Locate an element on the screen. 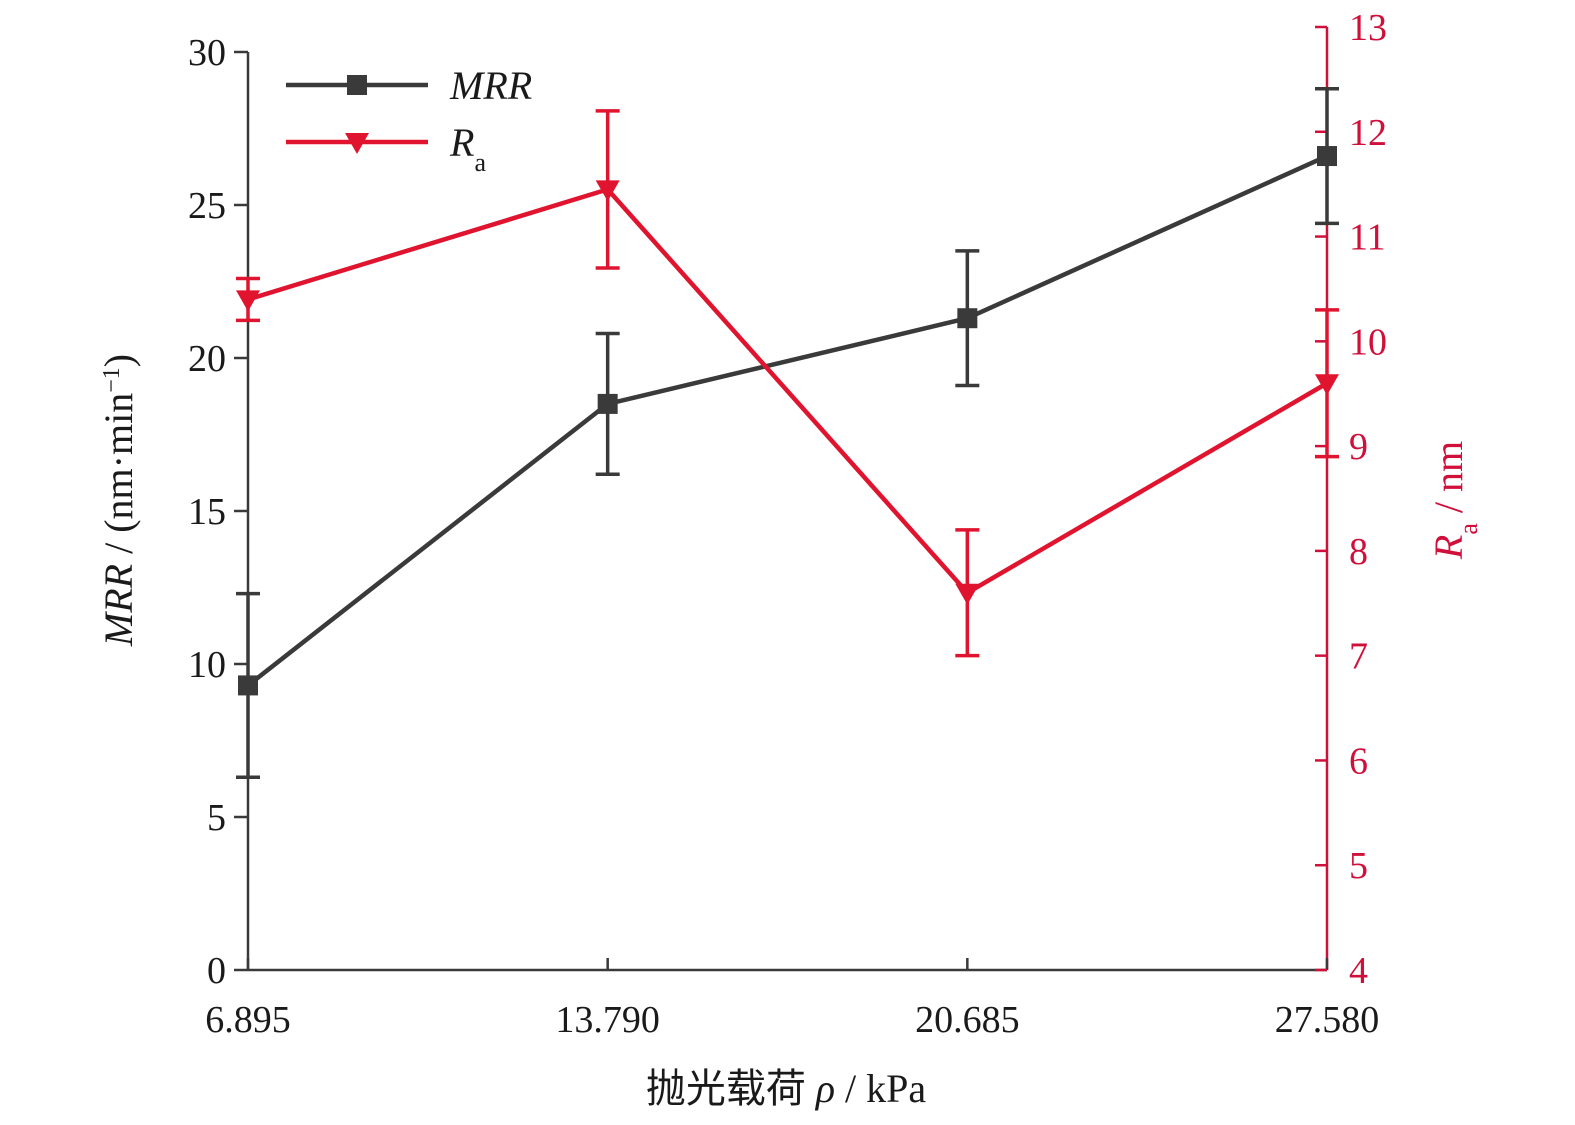  left-y-axis-title-close: ) is located at coordinates (118, 360).